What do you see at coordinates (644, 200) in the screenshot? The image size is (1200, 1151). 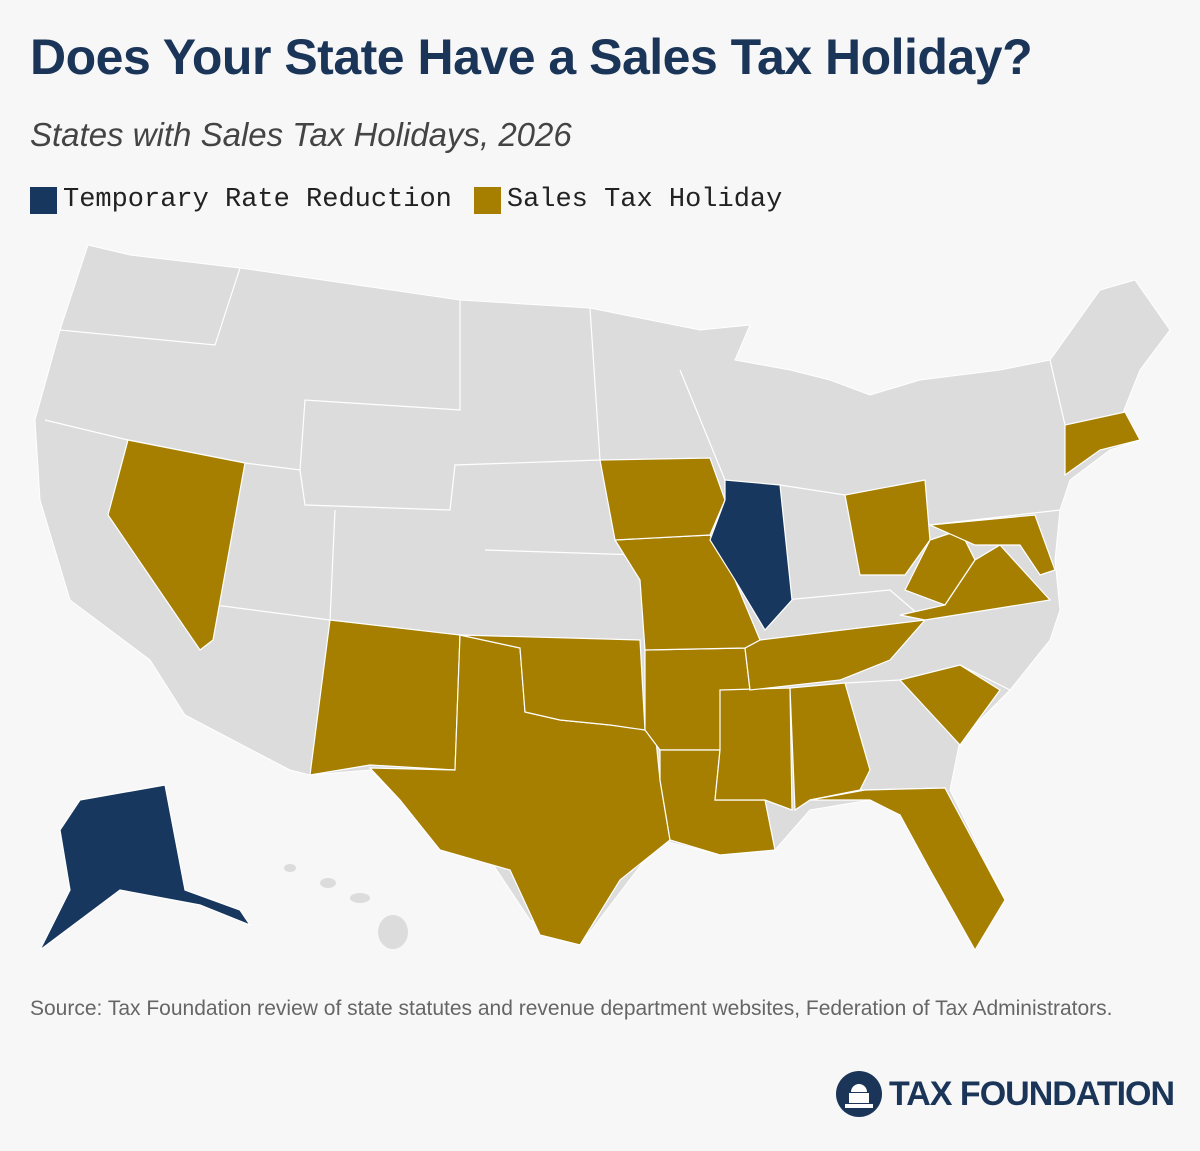 I see `legend-label: Sales Tax Holiday` at bounding box center [644, 200].